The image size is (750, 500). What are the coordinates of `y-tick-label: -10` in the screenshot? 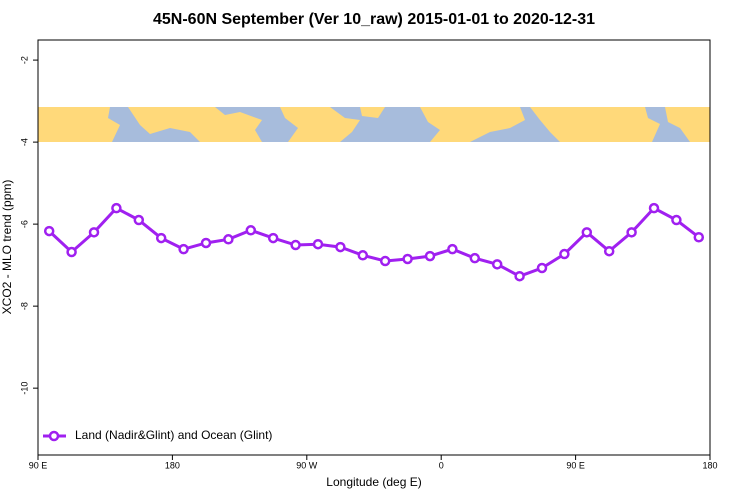 It's located at (24, 388).